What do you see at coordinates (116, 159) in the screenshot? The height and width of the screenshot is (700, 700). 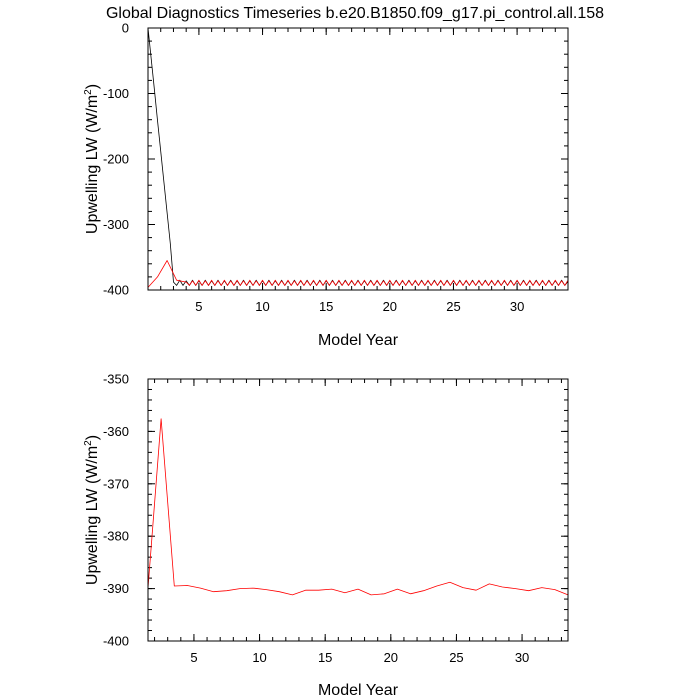 I see `y-tick-label: -200` at bounding box center [116, 159].